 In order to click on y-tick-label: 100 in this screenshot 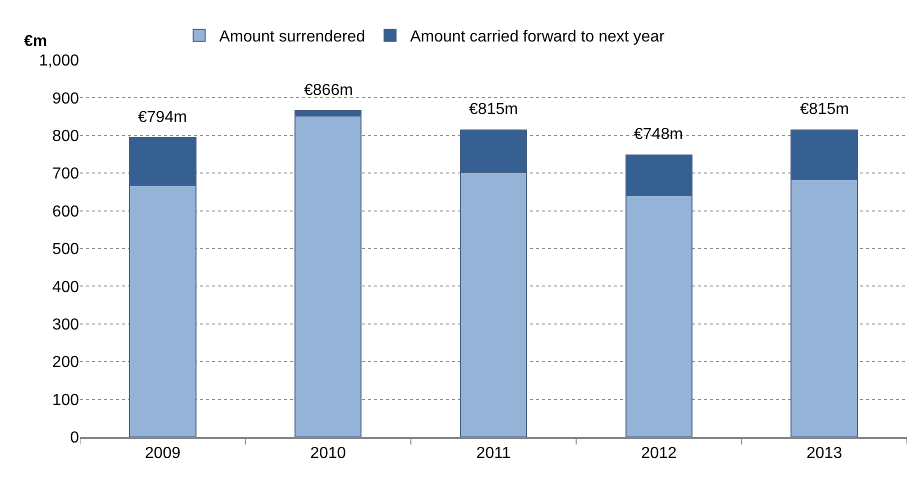, I will do `click(66, 400)`.